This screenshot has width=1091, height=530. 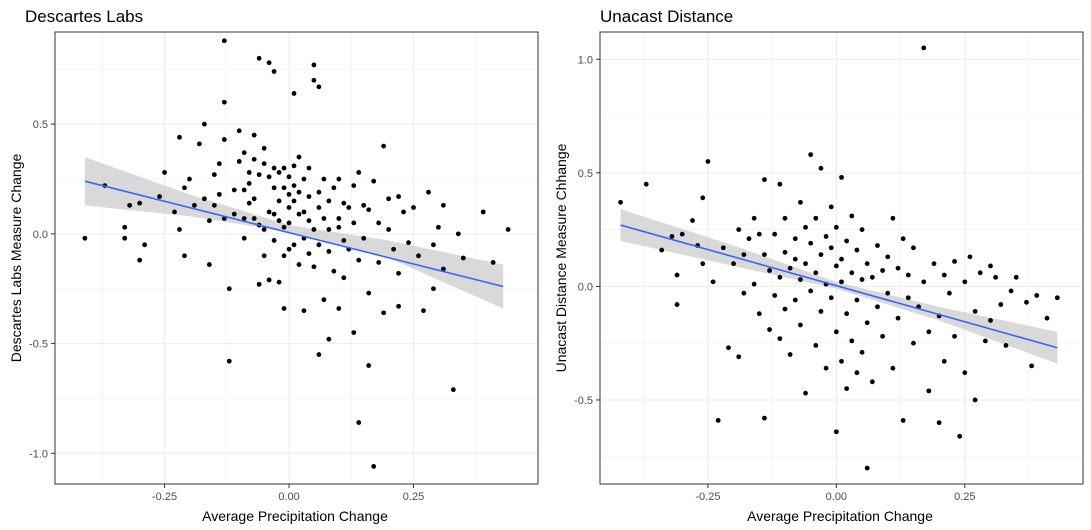 What do you see at coordinates (38, 345) in the screenshot?
I see `y-tick-label: -0.5` at bounding box center [38, 345].